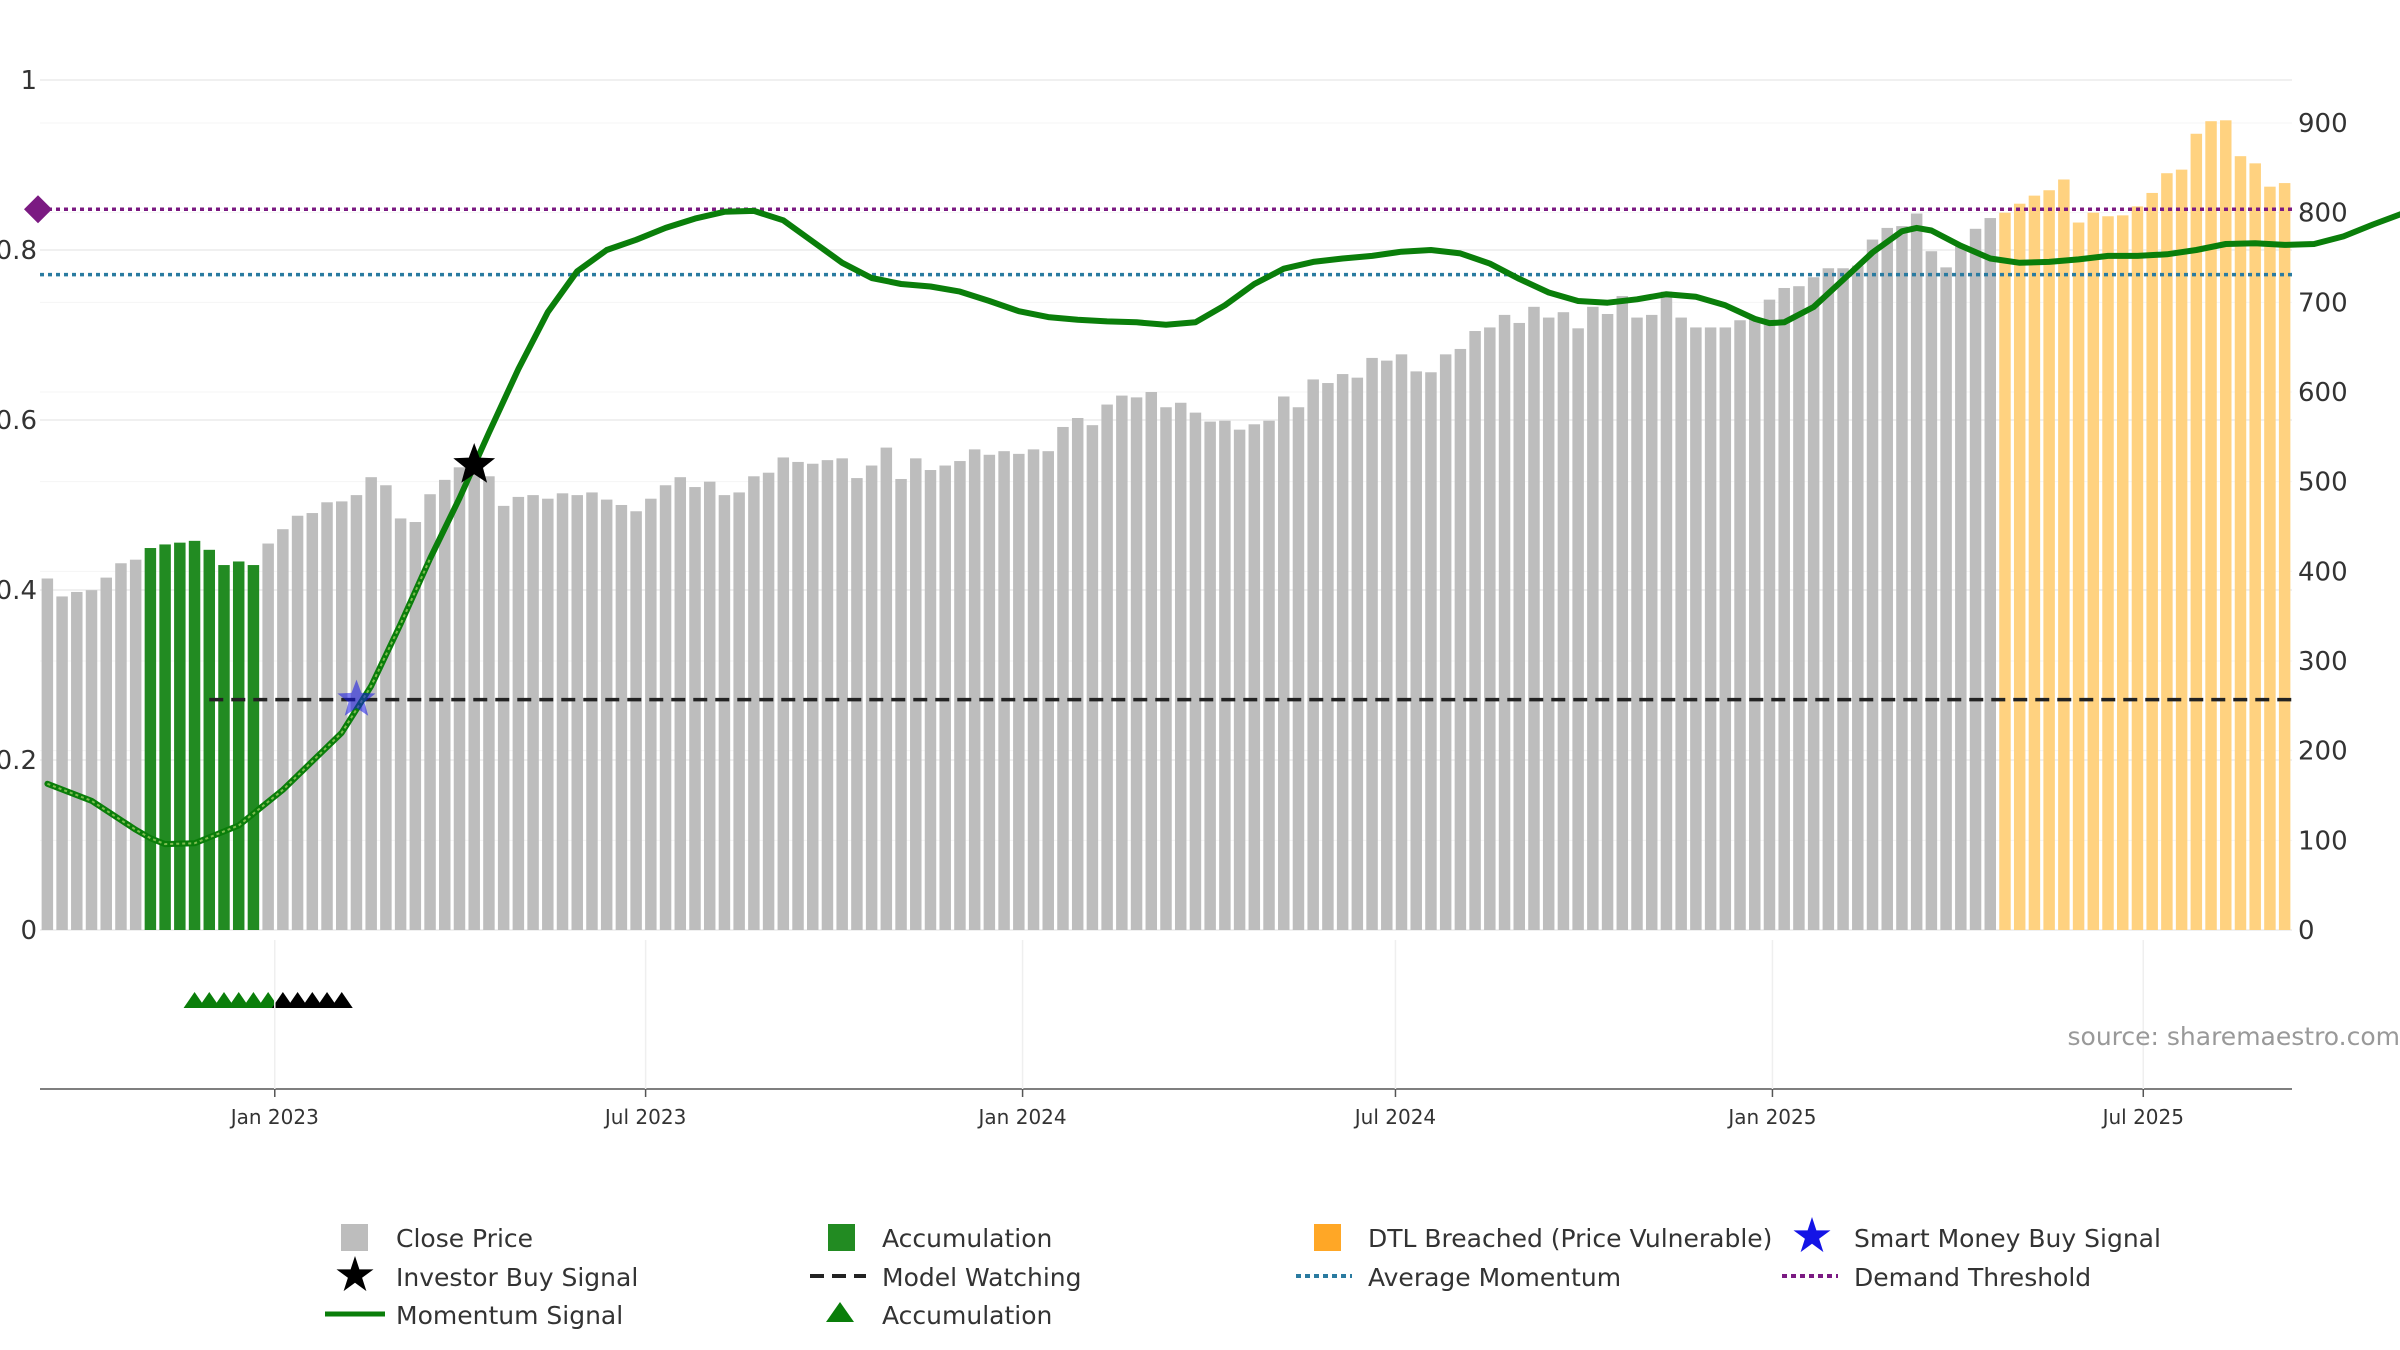 This screenshot has width=2400, height=1350. I want to click on x-axis-tick-label: Jul 2023, so click(644, 1117).